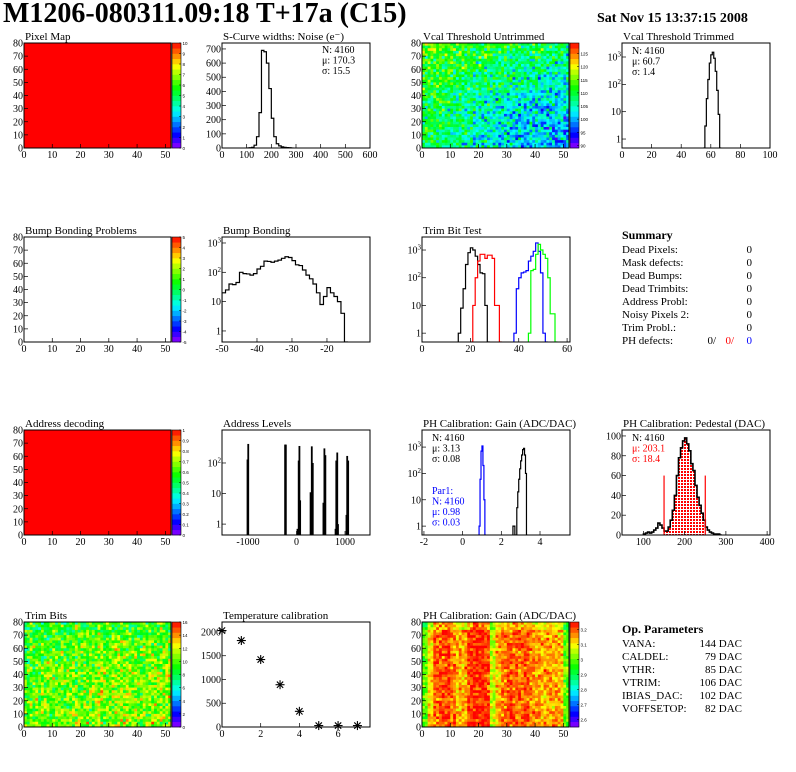 This screenshot has height=772, width=796. Describe the element at coordinates (620, 54) in the screenshot. I see `tick-label-exponent: 3` at that location.